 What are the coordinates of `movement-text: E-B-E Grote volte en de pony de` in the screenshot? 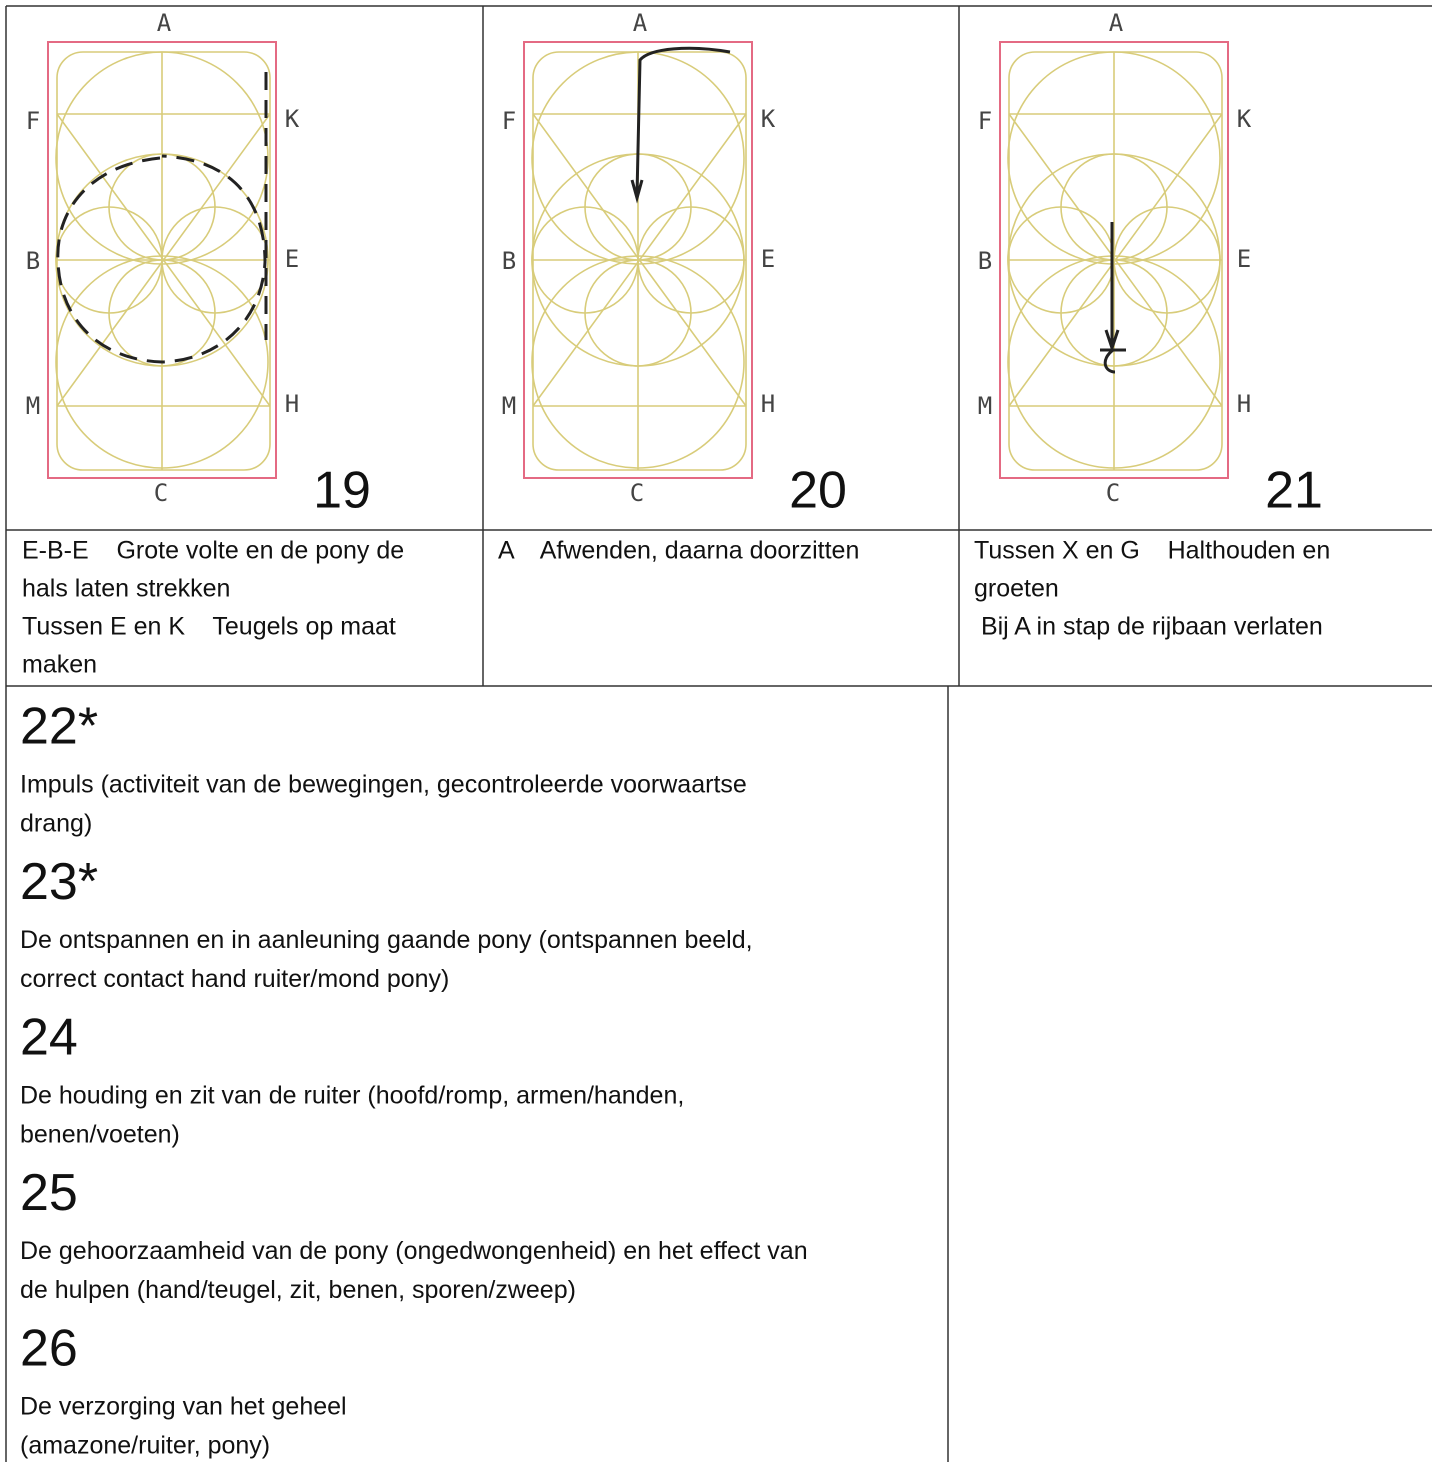 It's located at (213, 551).